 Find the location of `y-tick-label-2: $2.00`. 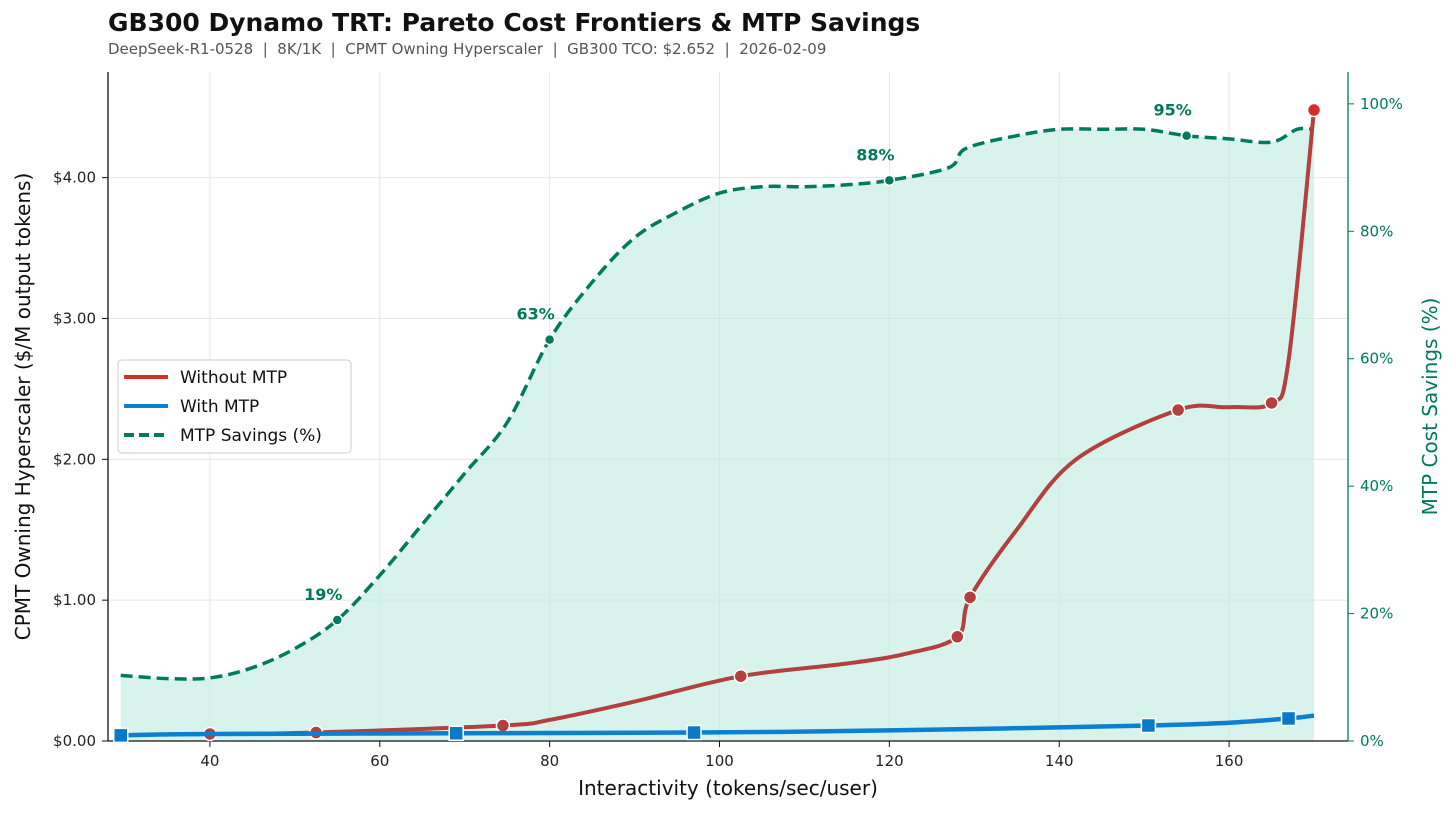

y-tick-label-2: $2.00 is located at coordinates (74, 459).